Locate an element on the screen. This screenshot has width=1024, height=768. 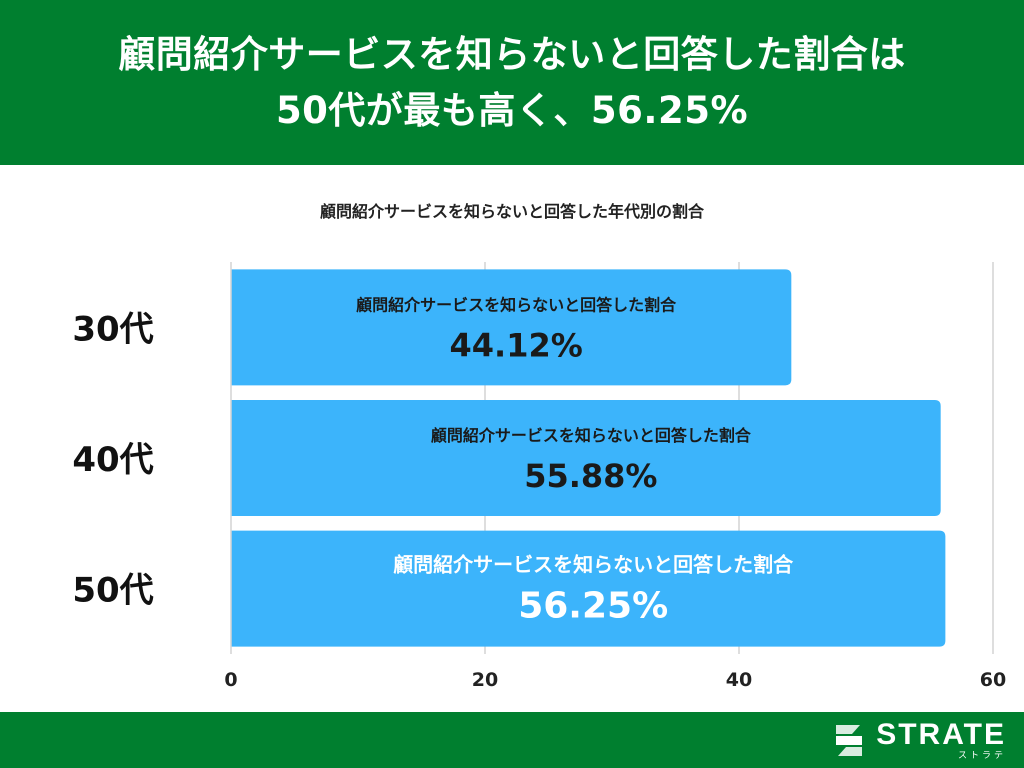
footer-banner: STRATE ストラテ is located at coordinates (512, 740).